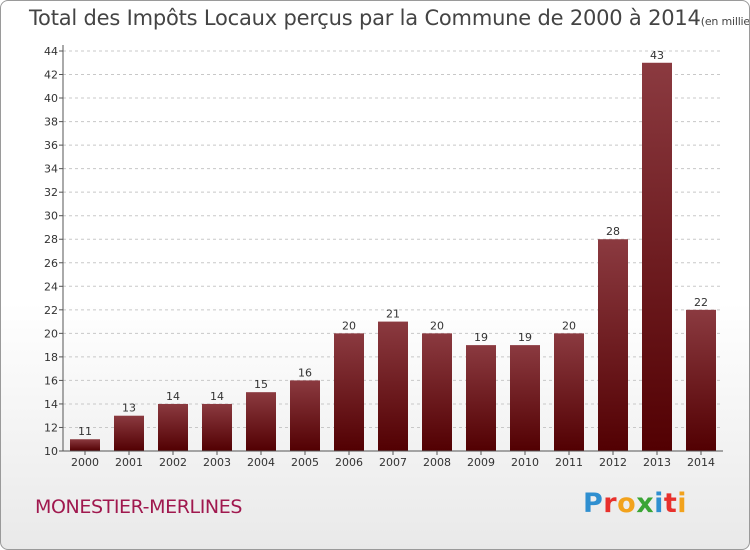  I want to click on bar-2003, so click(217, 427).